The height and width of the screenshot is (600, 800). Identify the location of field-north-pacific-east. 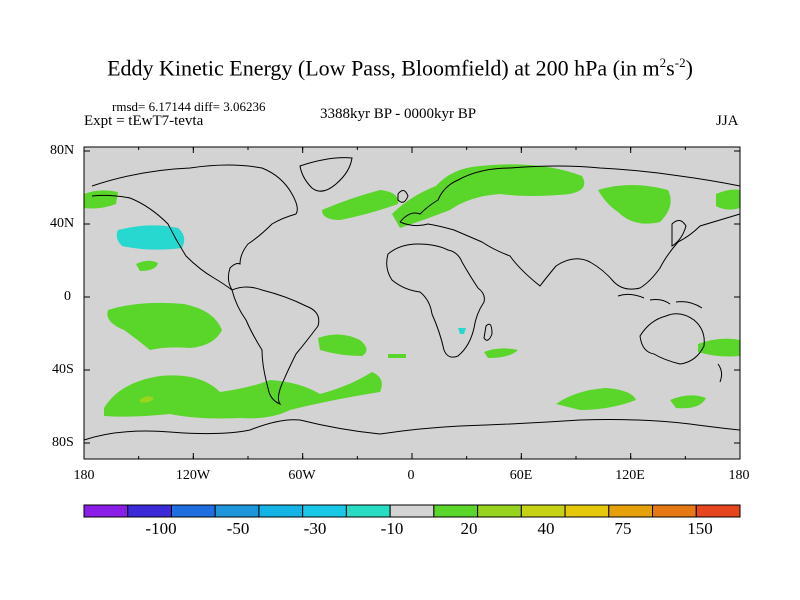
(728, 199).